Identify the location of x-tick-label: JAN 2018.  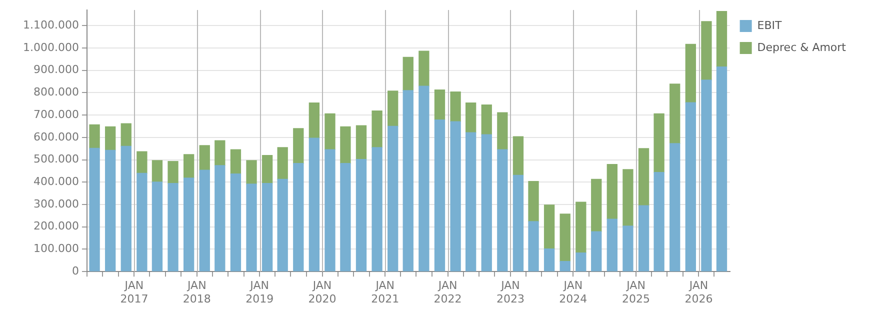
(196, 292).